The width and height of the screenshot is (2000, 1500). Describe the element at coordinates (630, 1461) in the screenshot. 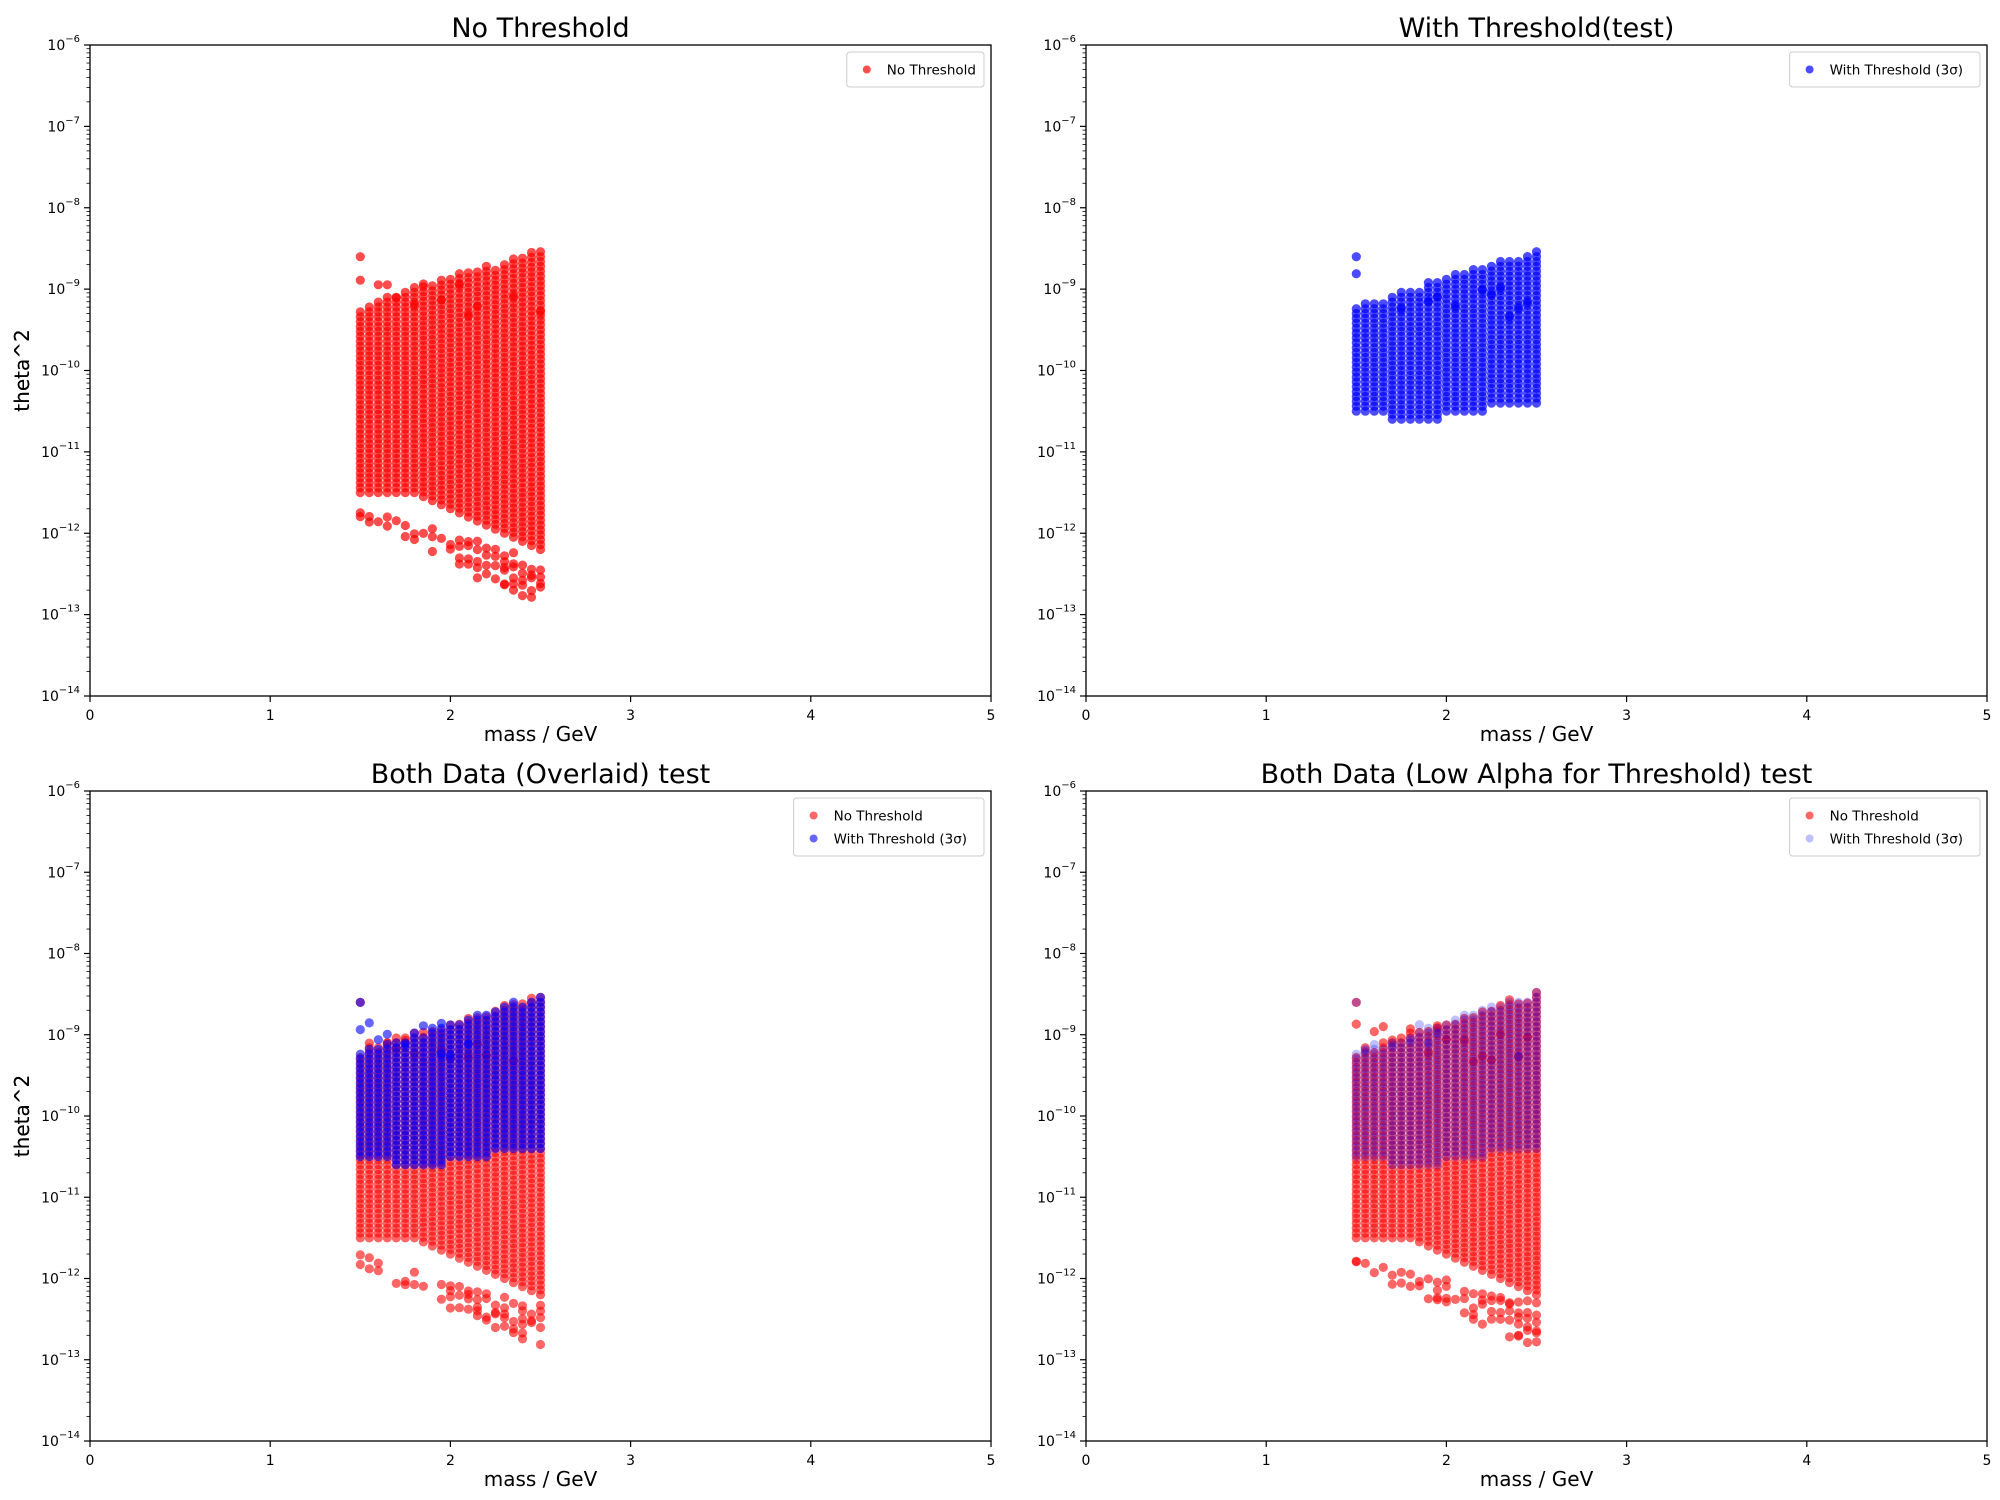

I see `x-tick-label: 3` at that location.